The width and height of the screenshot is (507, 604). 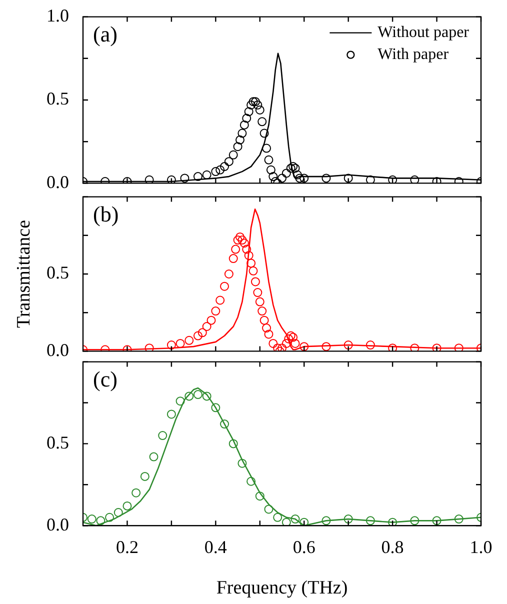 What do you see at coordinates (392, 547) in the screenshot?
I see `x-tick-label: 0.8` at bounding box center [392, 547].